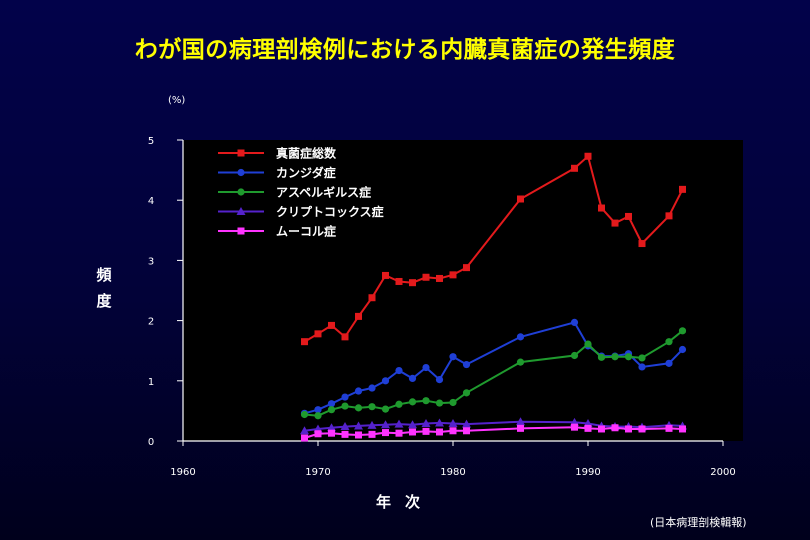  I want to click on legend-label: 真菌症総数, so click(306, 153).